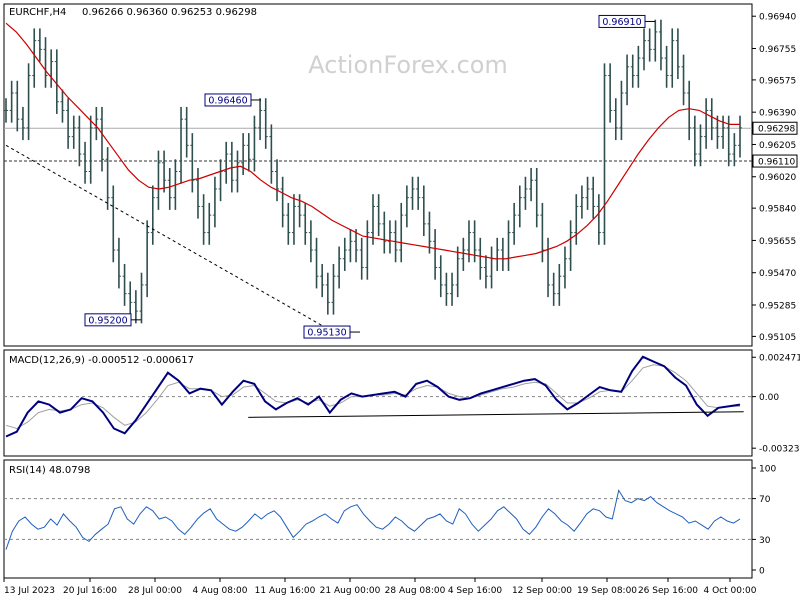 The image size is (800, 600). Describe the element at coordinates (776, 404) in the screenshot. I see `macd-y-axis: 0.002471 0.00 -0.003235` at that location.